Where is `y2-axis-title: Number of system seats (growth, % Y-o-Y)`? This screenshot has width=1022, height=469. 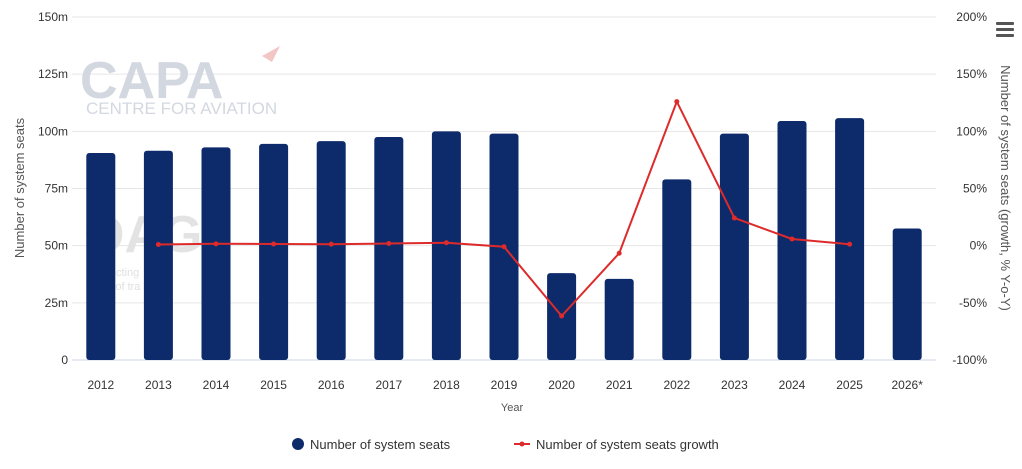
y2-axis-title: Number of system seats (growth, % Y-o-Y) is located at coordinates (1005, 188).